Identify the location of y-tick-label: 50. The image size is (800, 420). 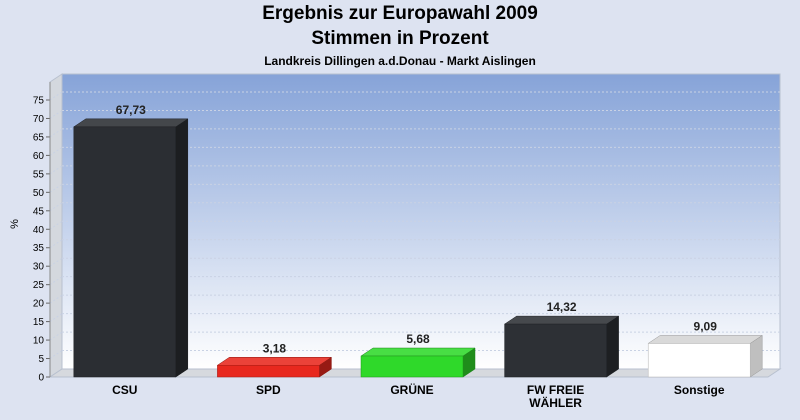
(39, 193).